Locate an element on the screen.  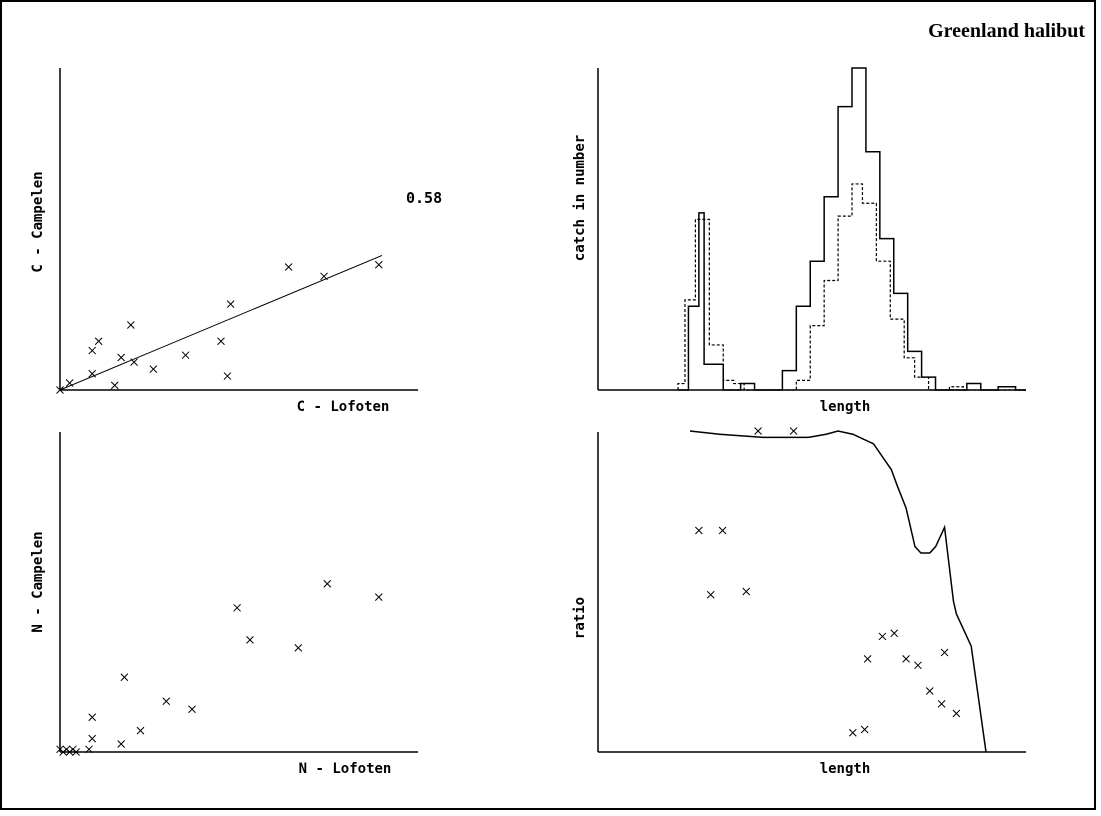
n-scatter-xlabel: N - Lofoten is located at coordinates (345, 769).